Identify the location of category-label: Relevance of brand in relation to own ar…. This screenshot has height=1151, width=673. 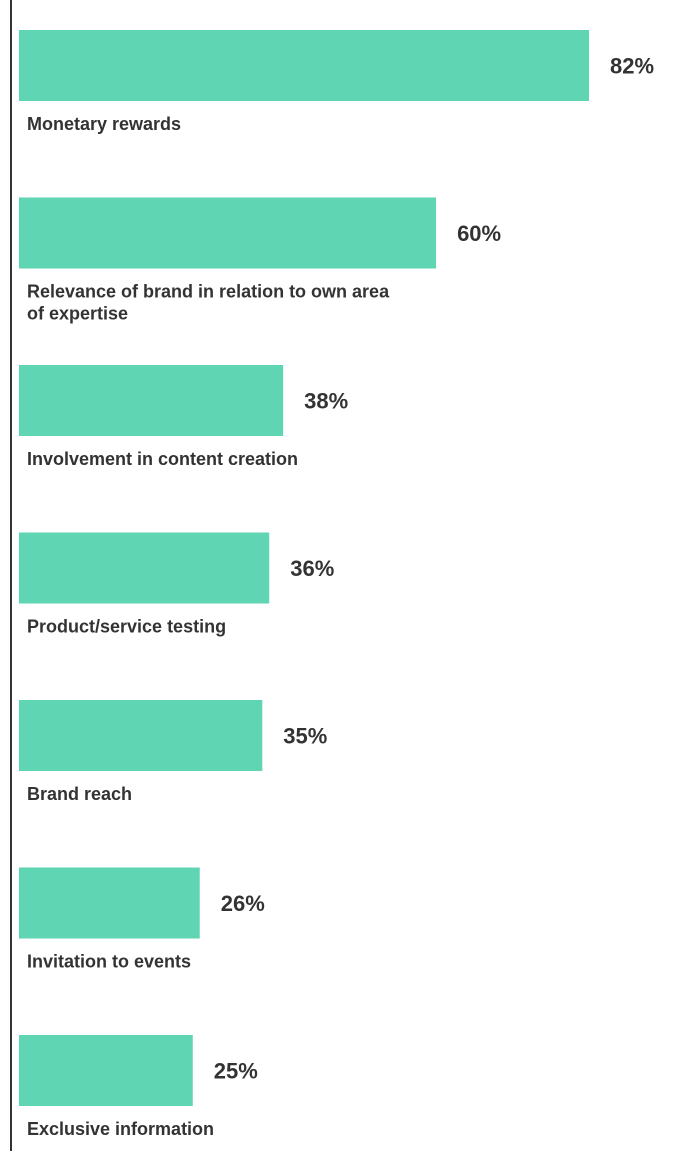
(208, 292).